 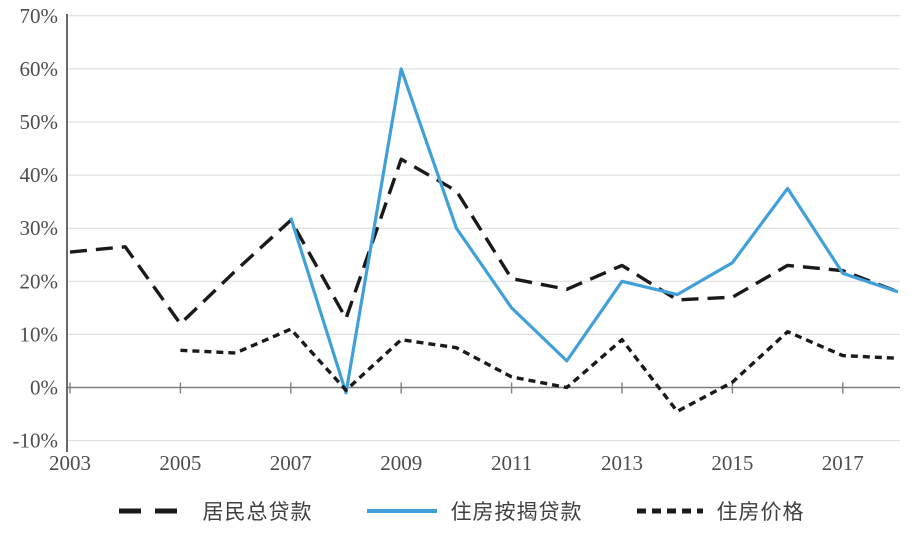 I want to click on legend-item-total-loans: 居民总贷款, so click(x=215, y=511).